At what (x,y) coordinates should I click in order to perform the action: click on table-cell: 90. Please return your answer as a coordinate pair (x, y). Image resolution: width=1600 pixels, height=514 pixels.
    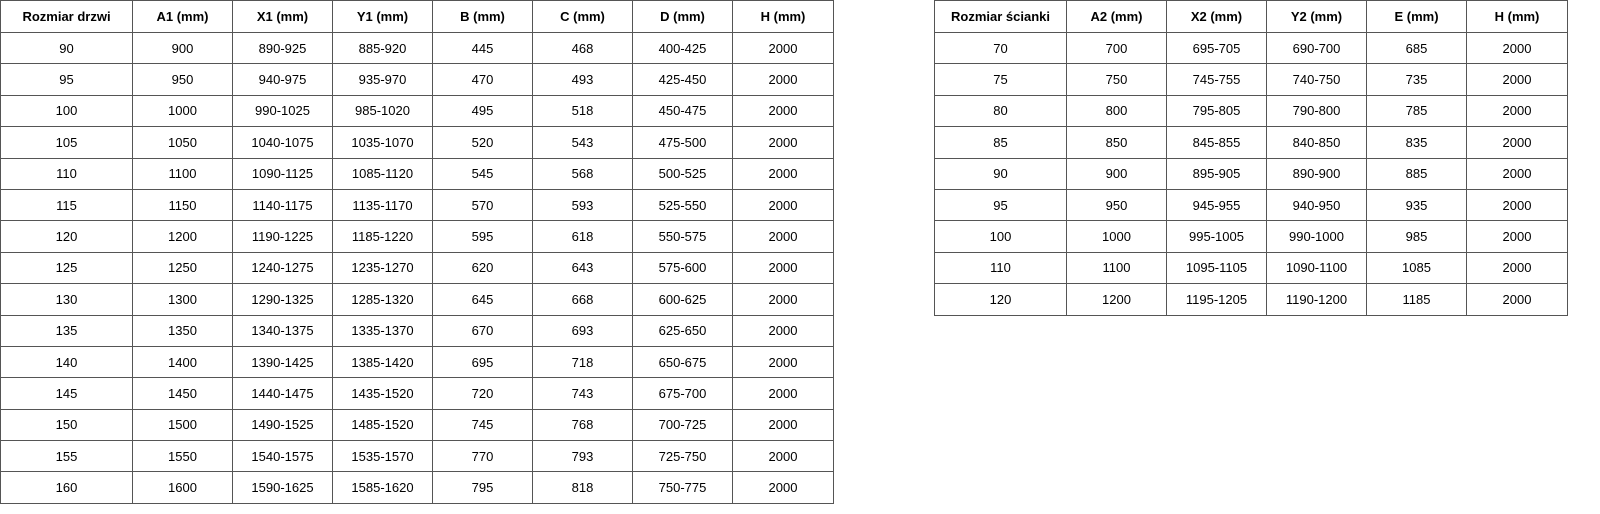
    Looking at the image, I should click on (1000, 173).